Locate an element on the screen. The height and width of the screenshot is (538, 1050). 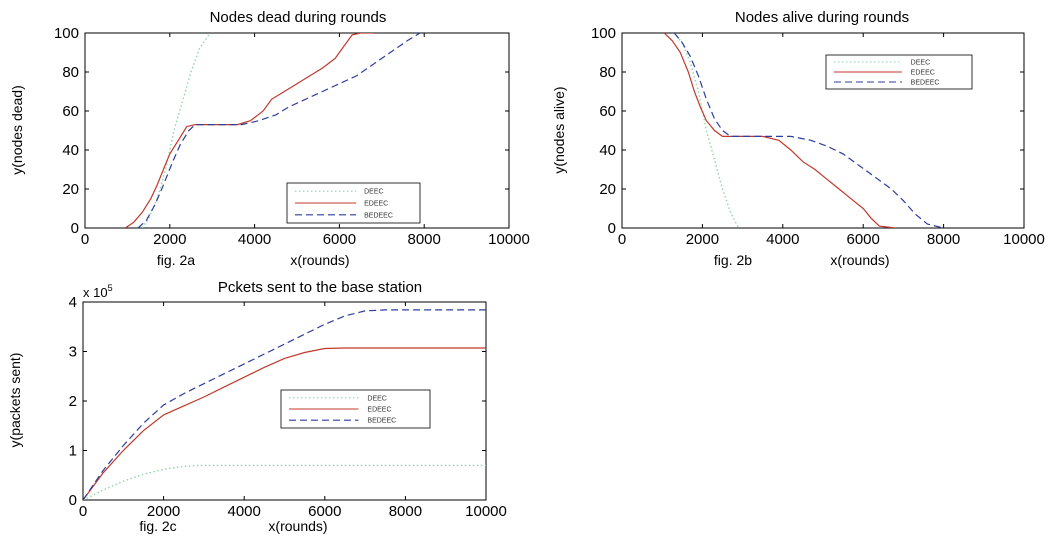
y-tick-label: 2 is located at coordinates (73, 401).